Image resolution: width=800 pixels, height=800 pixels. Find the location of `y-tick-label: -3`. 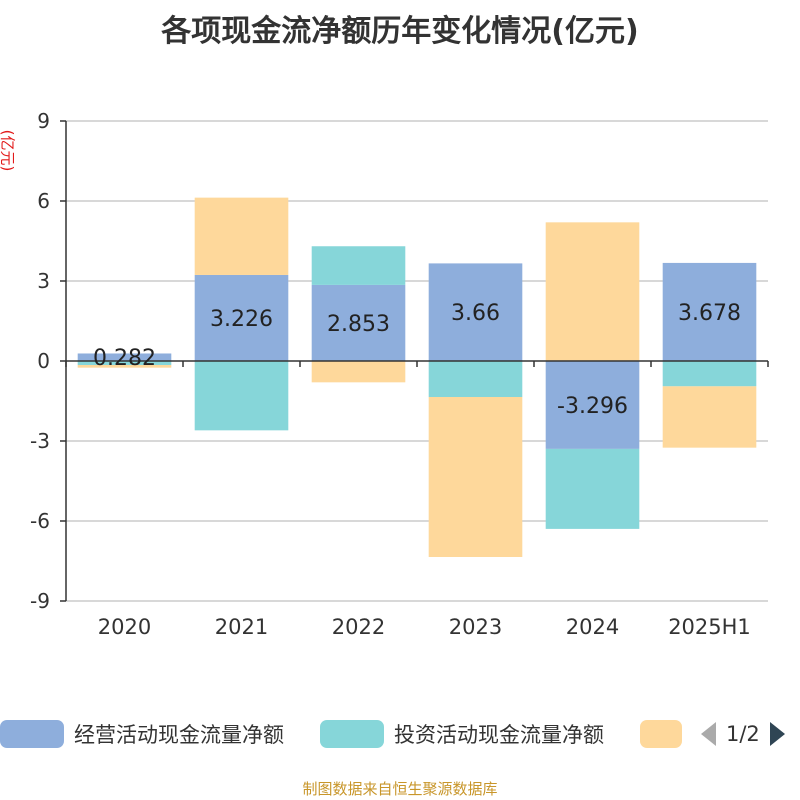

y-tick-label: -3 is located at coordinates (40, 441).